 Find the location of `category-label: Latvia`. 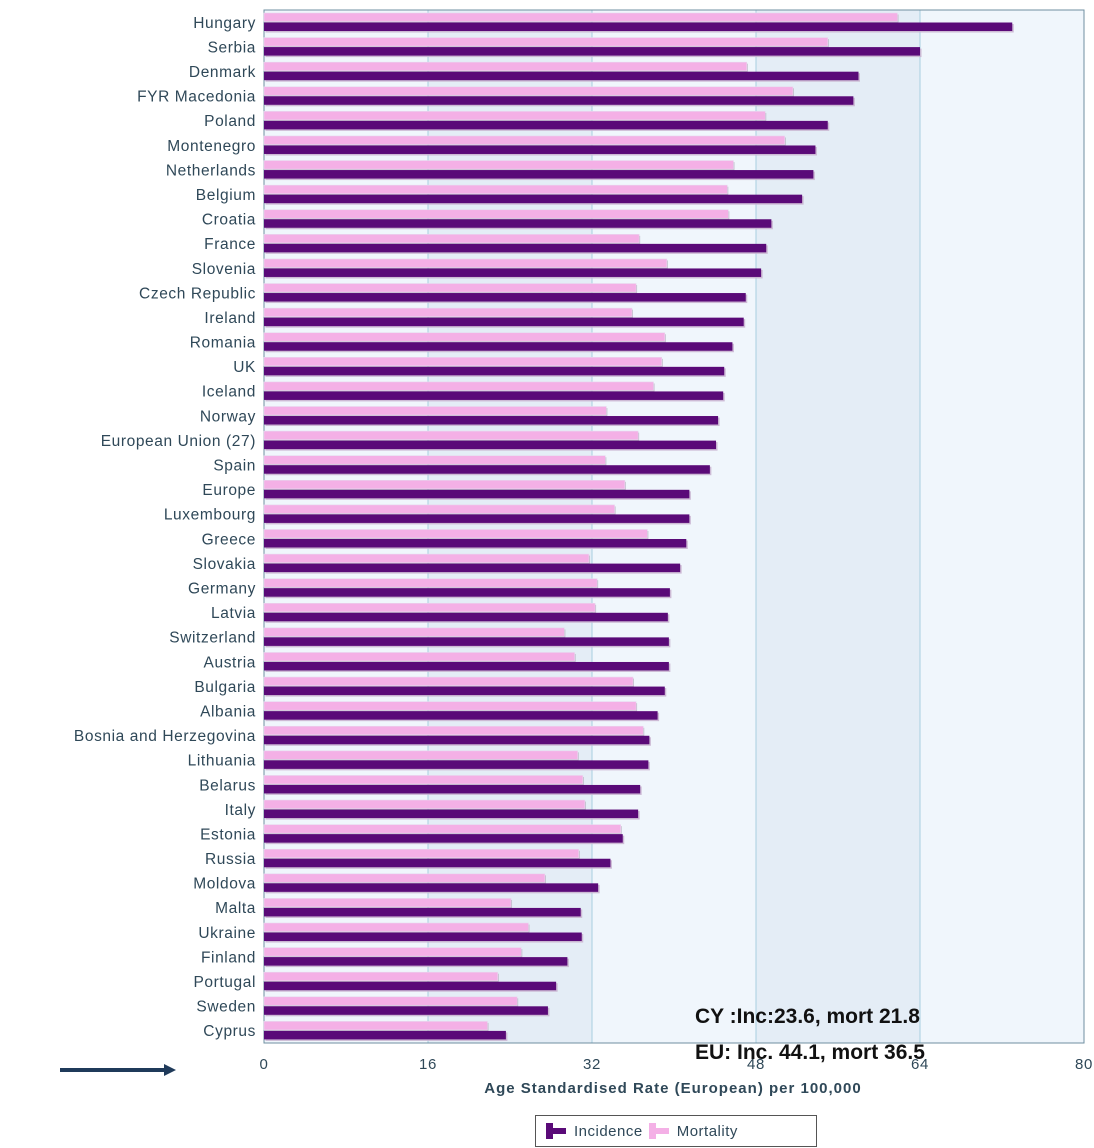

category-label: Latvia is located at coordinates (233, 613).